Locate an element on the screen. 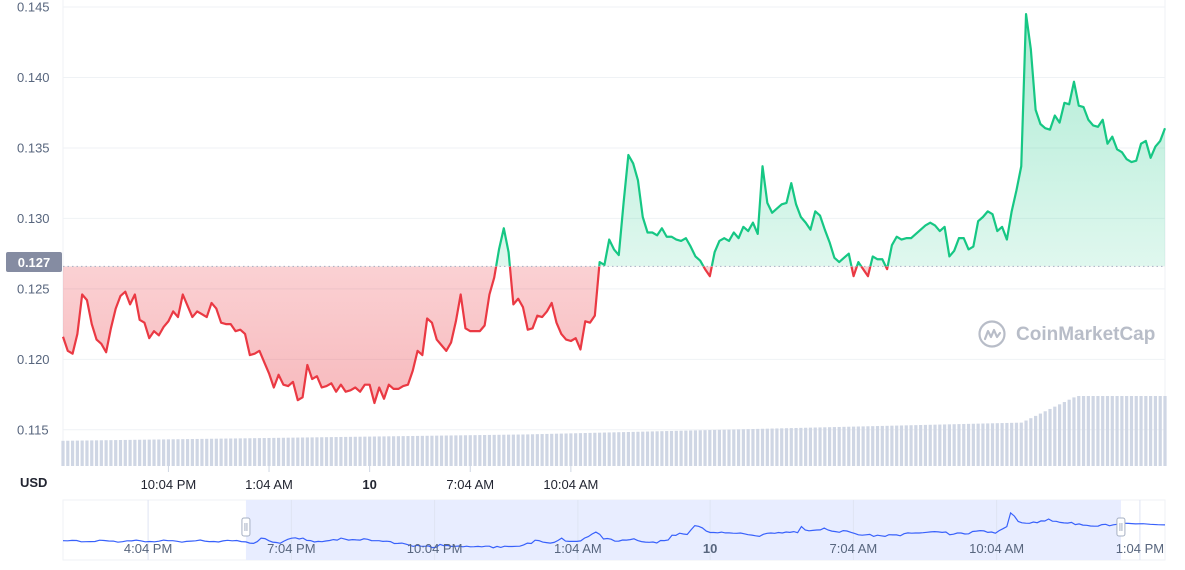  navigator-handle-right is located at coordinates (1121, 527).